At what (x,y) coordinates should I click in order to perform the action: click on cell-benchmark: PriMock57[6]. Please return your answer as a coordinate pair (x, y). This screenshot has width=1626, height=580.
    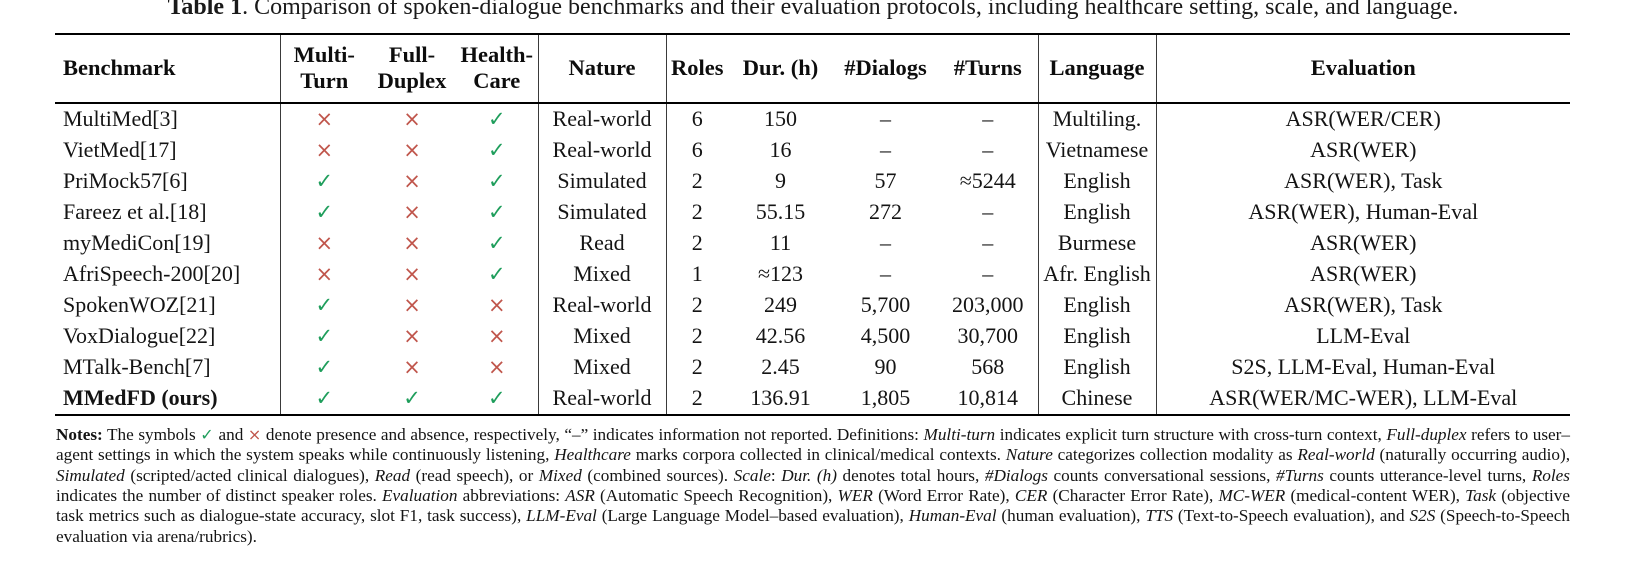
    Looking at the image, I should click on (168, 181).